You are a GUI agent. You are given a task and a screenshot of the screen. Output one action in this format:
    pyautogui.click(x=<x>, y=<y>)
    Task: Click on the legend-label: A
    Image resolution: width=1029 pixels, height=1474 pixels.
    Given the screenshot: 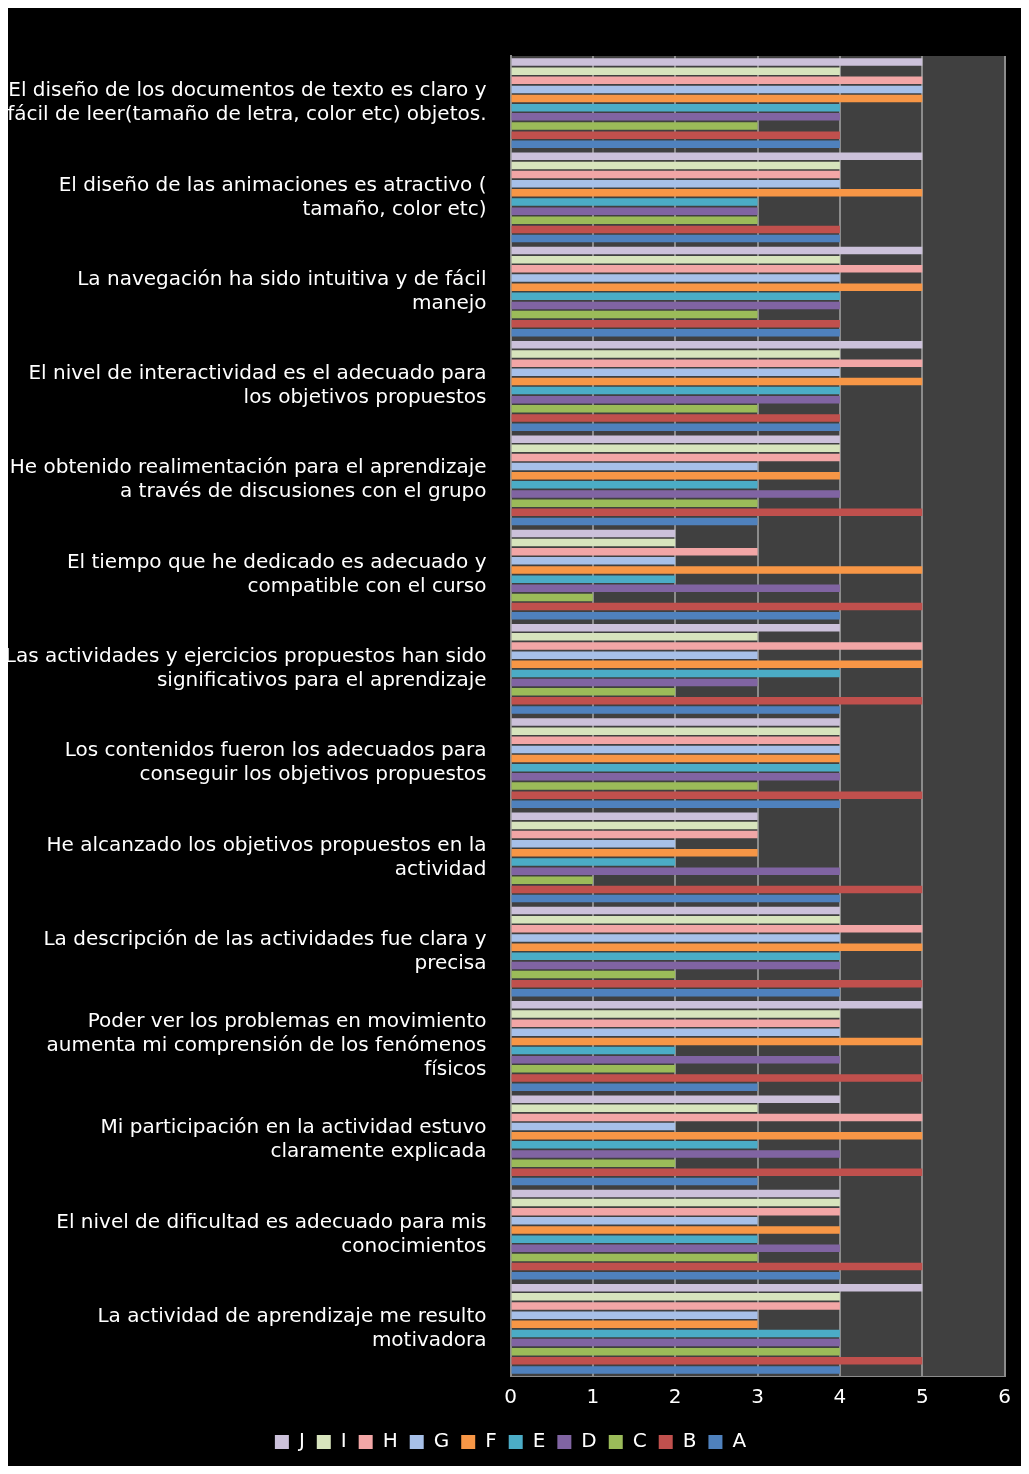 What is the action you would take?
    pyautogui.click(x=739, y=1440)
    